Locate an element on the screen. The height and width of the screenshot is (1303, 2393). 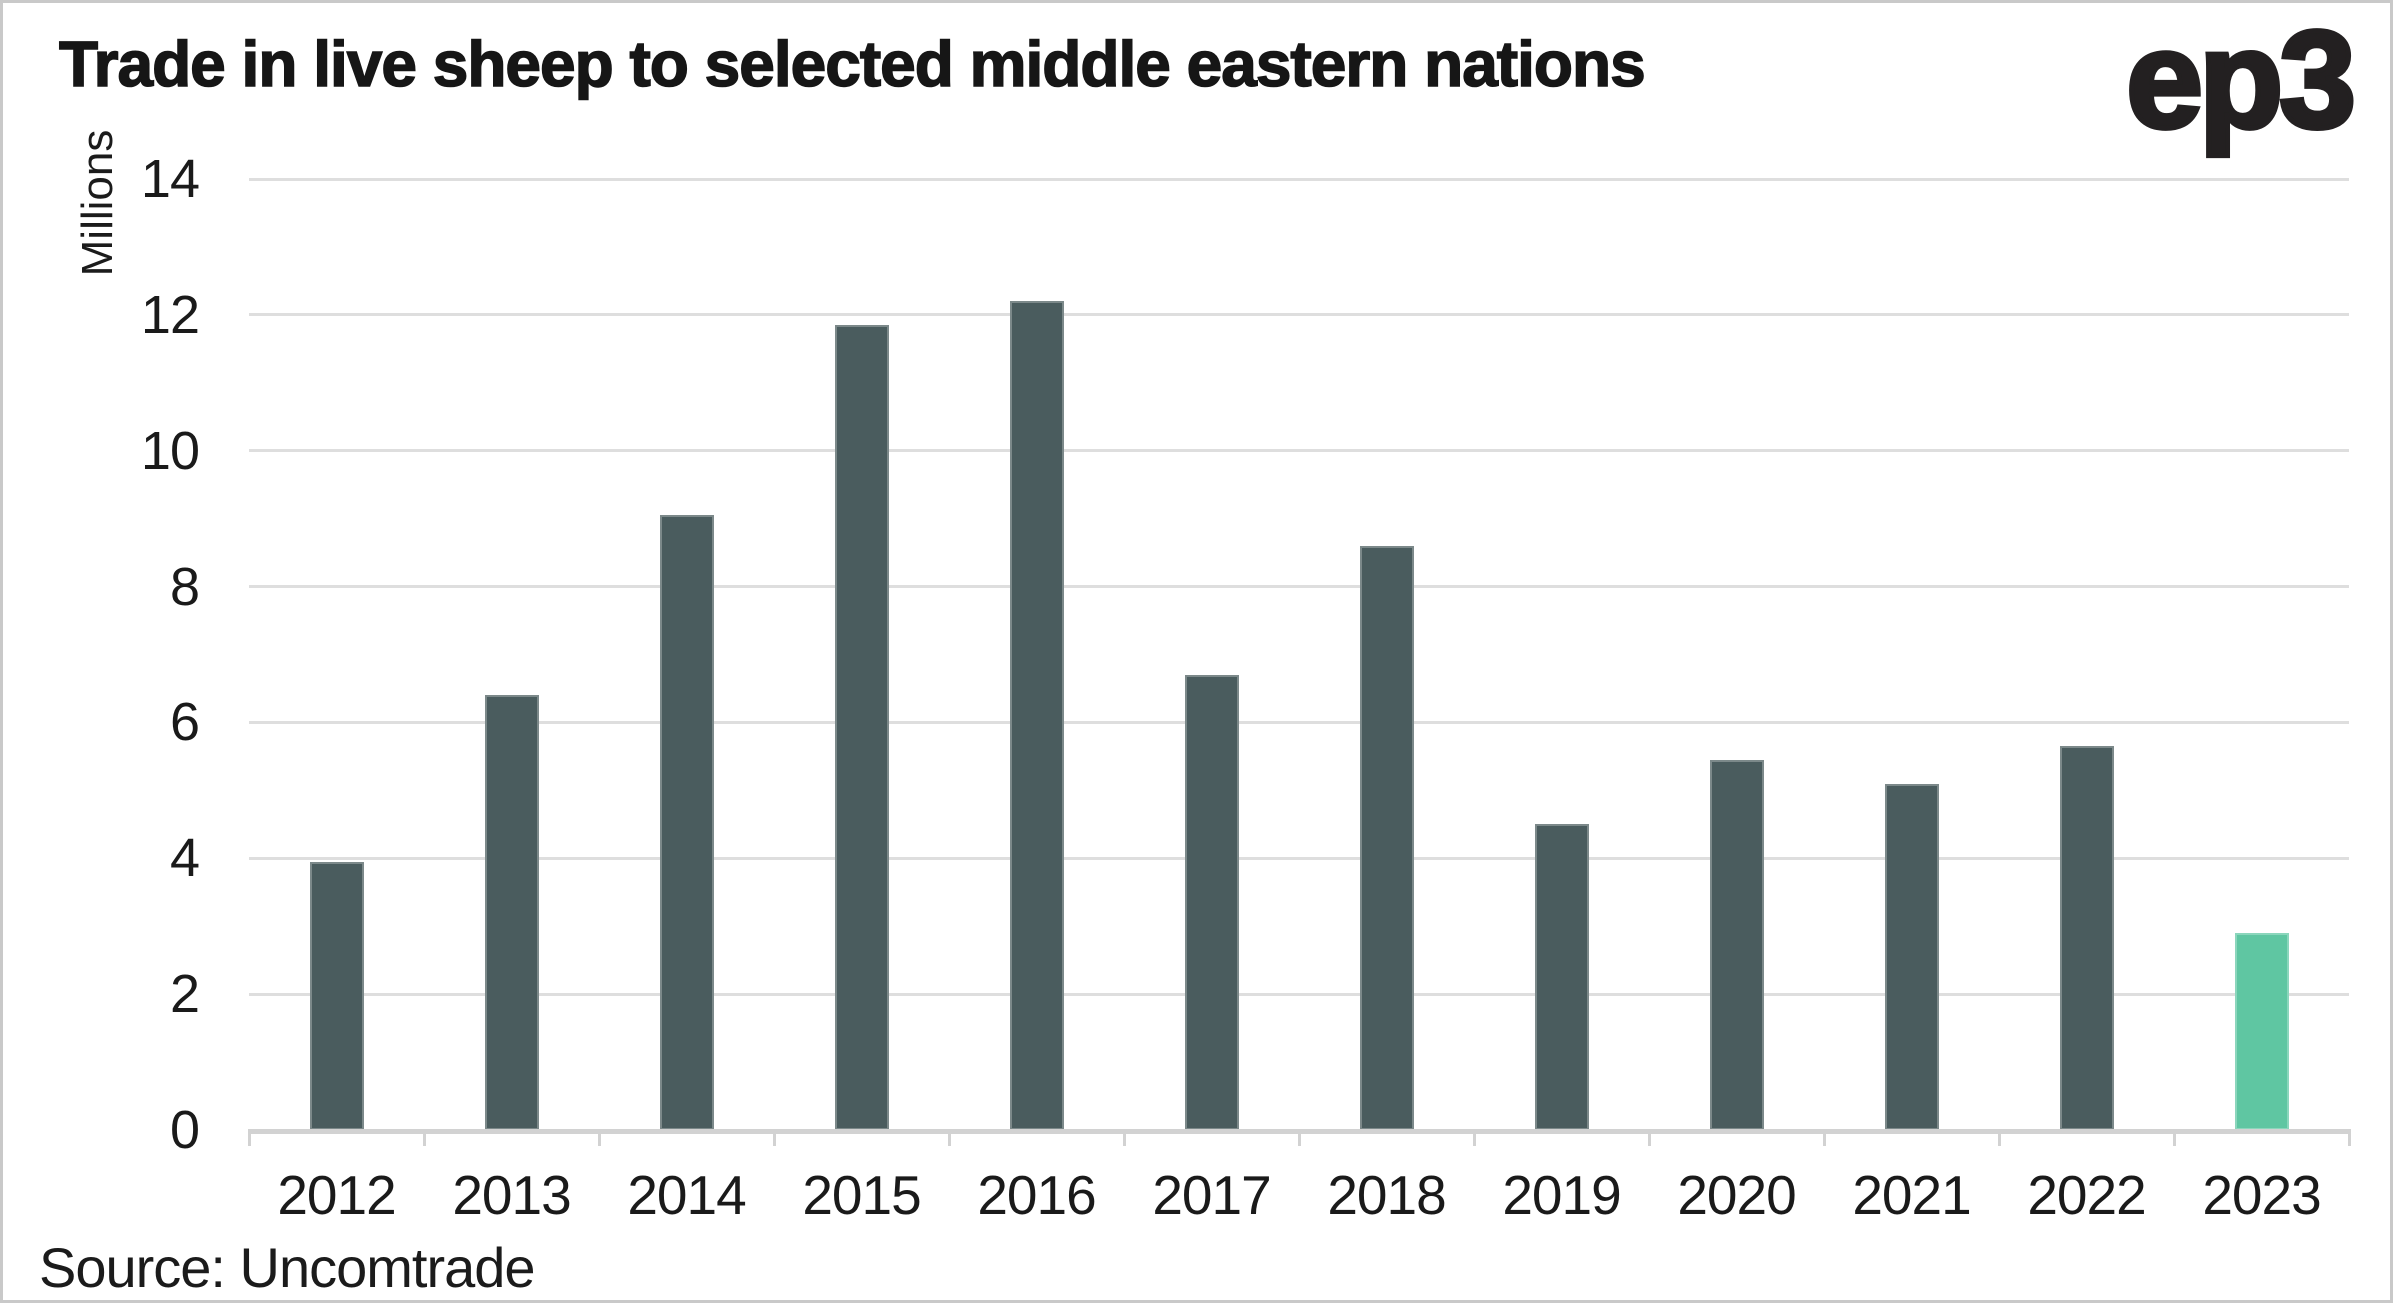
x-tick-label-2015: 2015 is located at coordinates (861, 1195).